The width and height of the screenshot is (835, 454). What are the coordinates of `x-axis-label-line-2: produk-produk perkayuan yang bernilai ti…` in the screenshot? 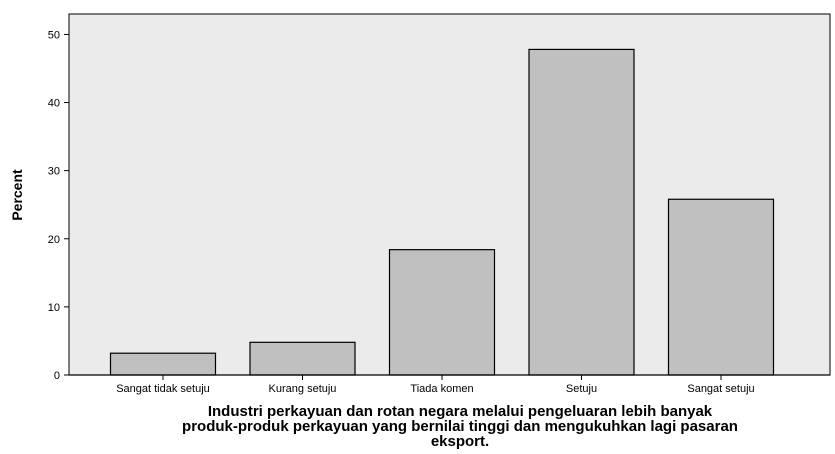 It's located at (460, 426).